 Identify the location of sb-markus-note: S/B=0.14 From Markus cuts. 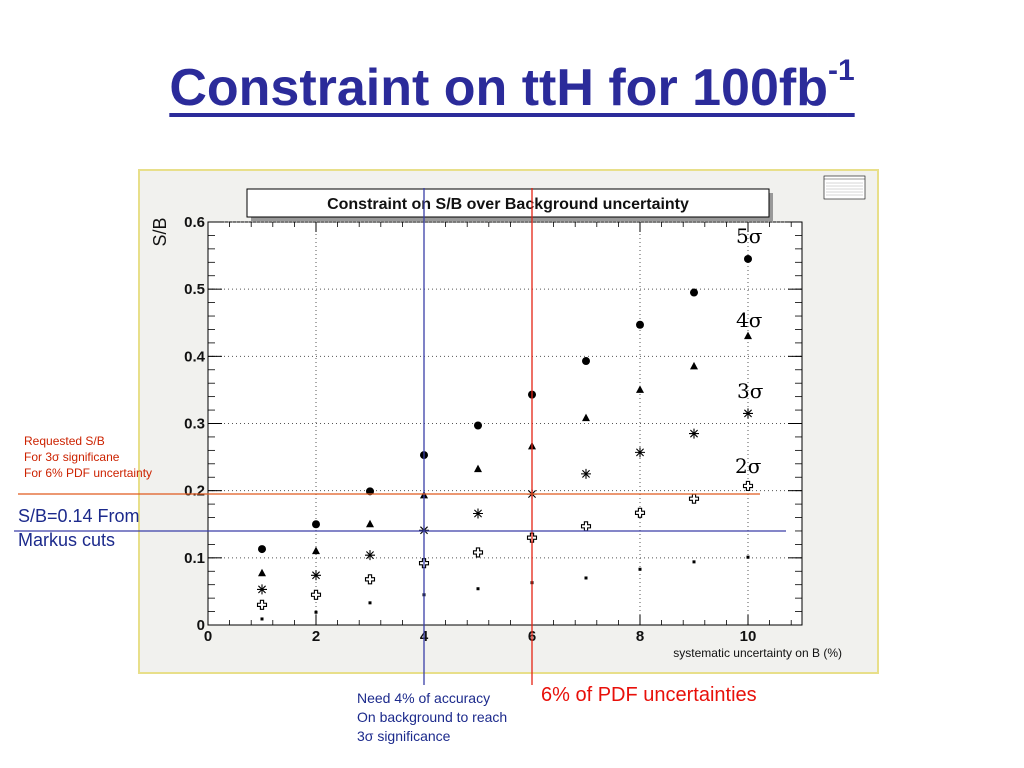
(79, 528).